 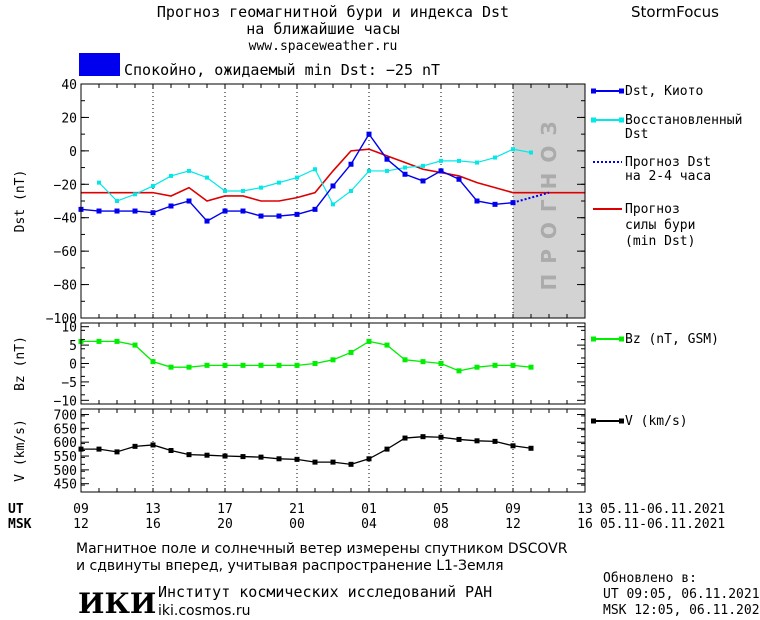 I want to click on msk-axis-label: MSK, so click(x=20, y=524).